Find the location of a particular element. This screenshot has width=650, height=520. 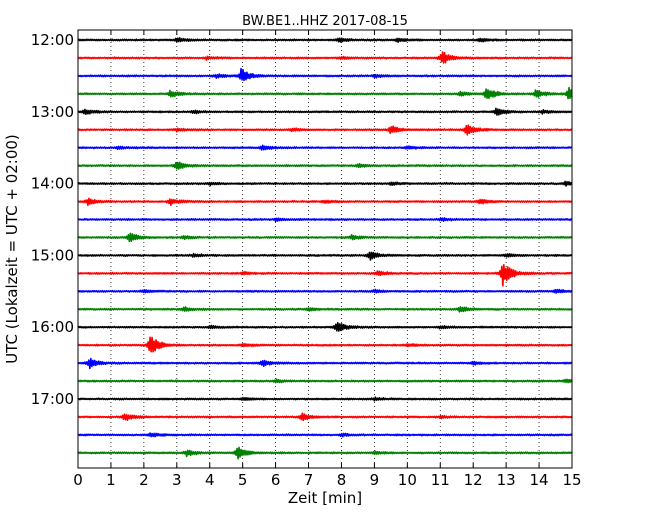

x-tick-label: 11 is located at coordinates (440, 480).